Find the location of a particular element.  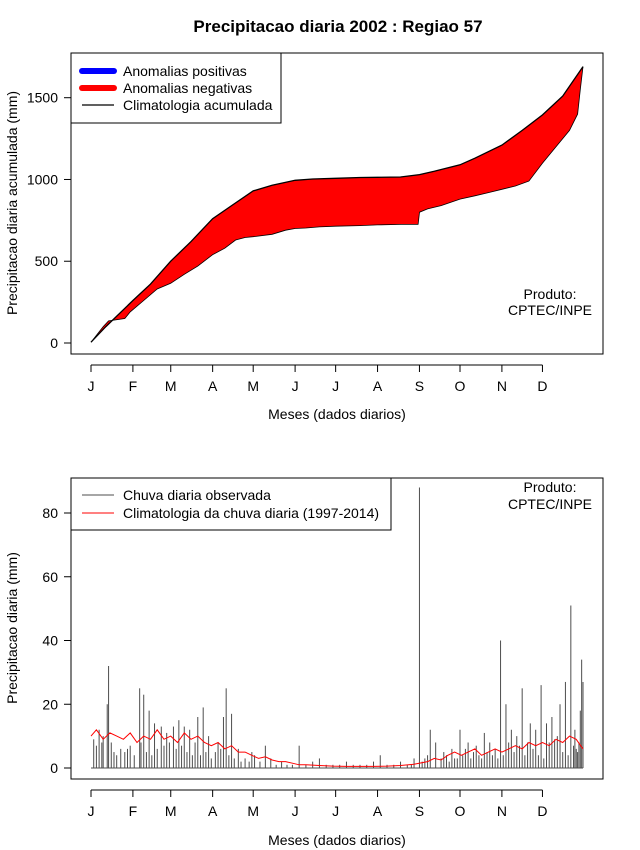

panel1-y-label: Precipitacao diaria acumulada (mm) is located at coordinates (12, 203).